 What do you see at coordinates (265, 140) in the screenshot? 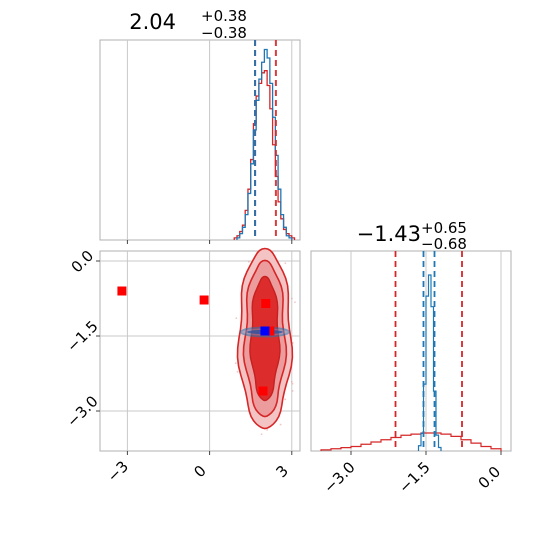
I see `panel-top-left-quantile-lines` at bounding box center [265, 140].